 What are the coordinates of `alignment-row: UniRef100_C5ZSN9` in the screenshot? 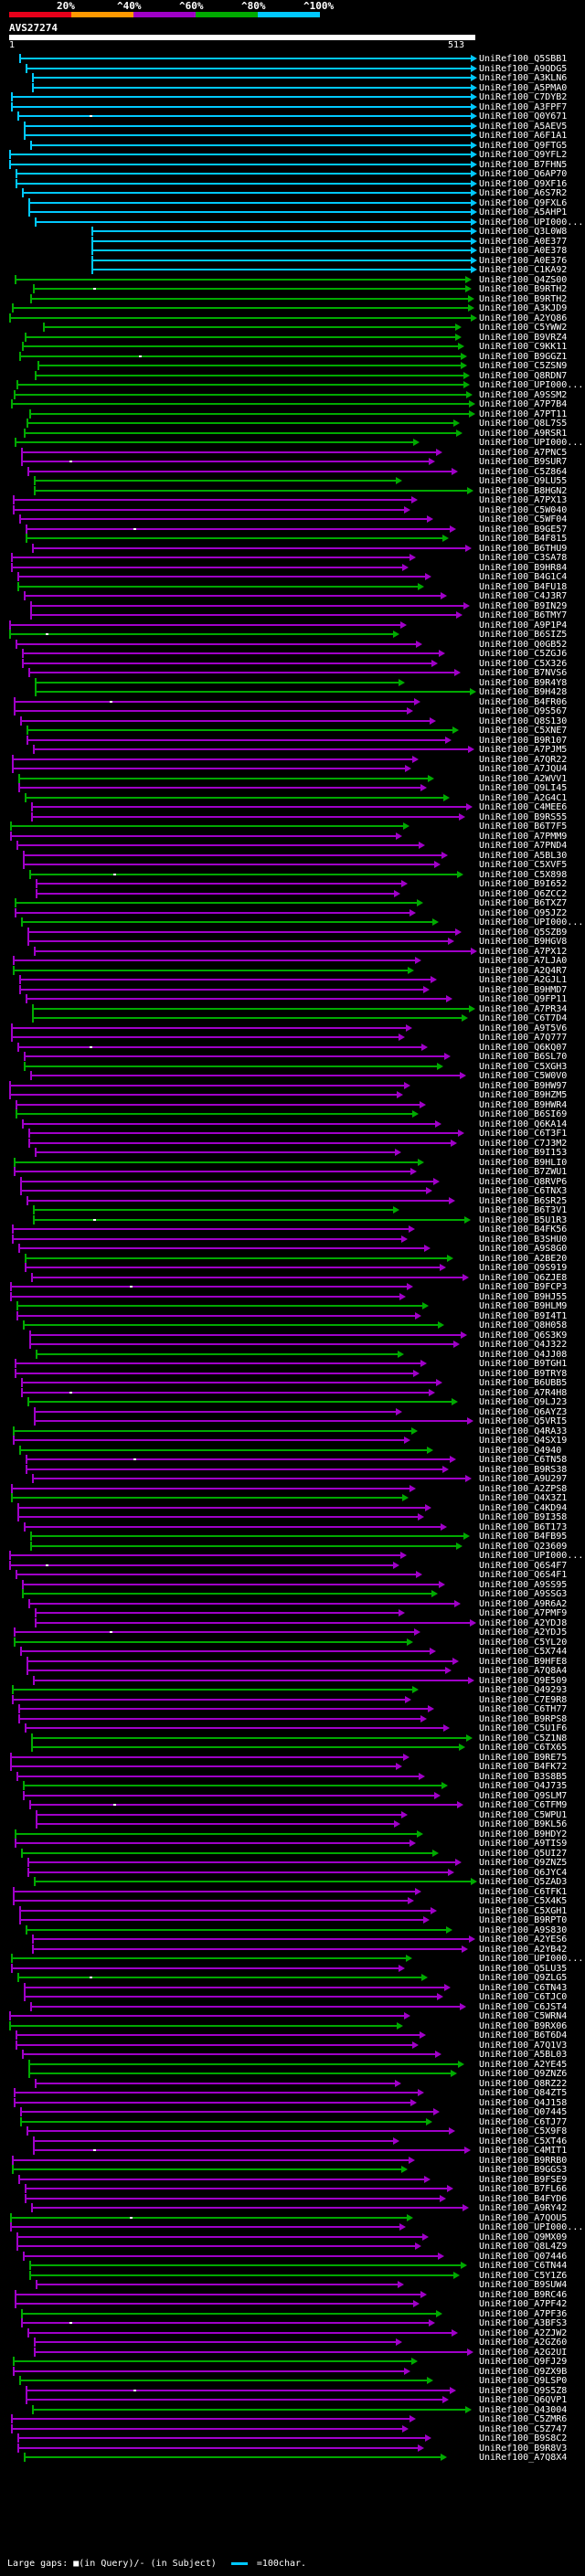 It's located at (293, 366).